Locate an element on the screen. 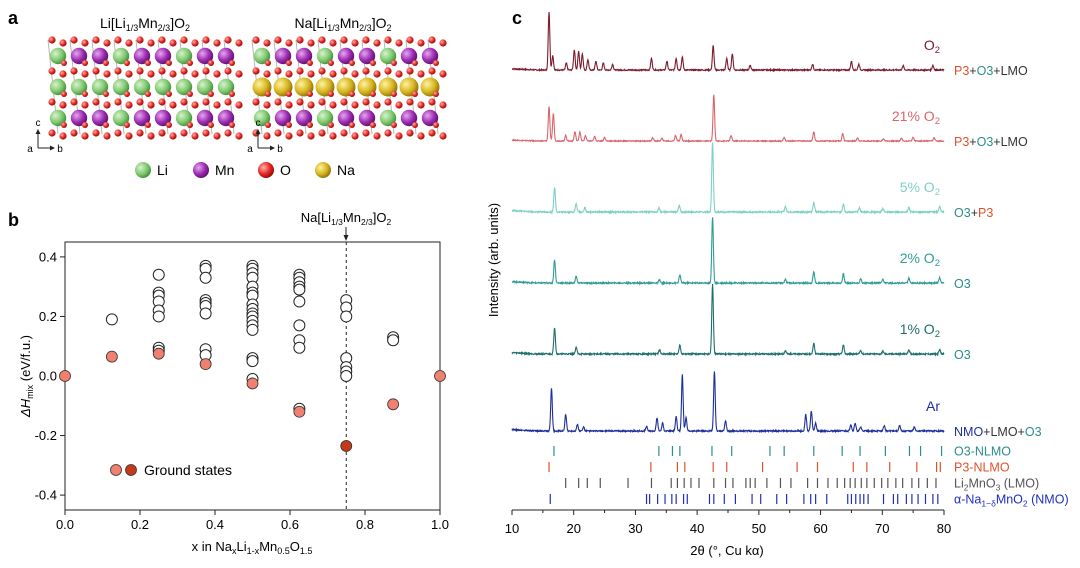  x-tick-label: 70 is located at coordinates (882, 528).